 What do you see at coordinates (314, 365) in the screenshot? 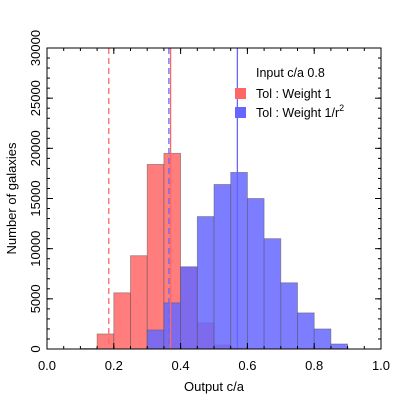
I see `x-tick-label: 0.8` at bounding box center [314, 365].